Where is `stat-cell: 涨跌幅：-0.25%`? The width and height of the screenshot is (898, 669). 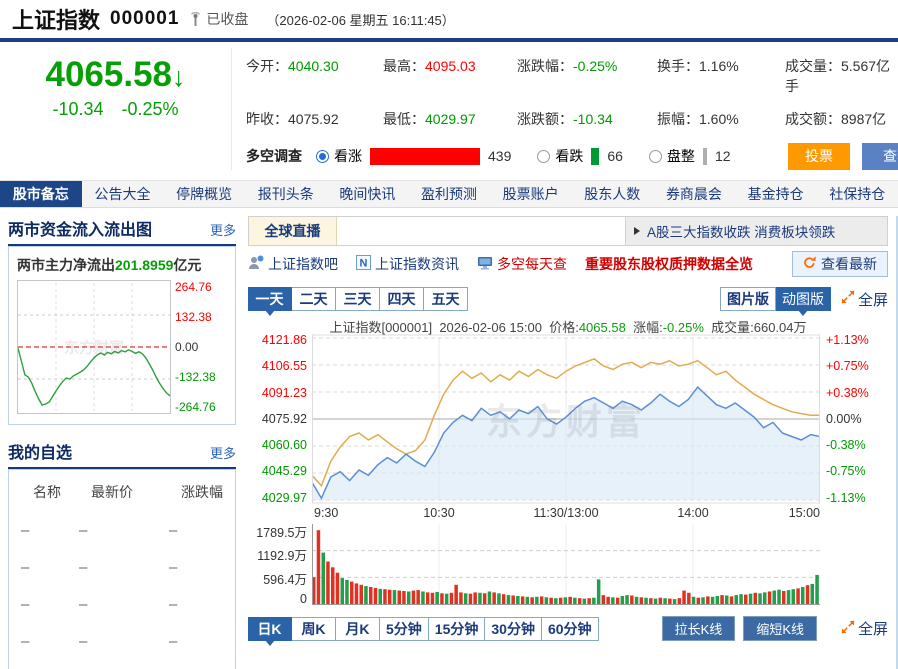
stat-cell: 涨跌幅：-0.25% is located at coordinates (567, 66).